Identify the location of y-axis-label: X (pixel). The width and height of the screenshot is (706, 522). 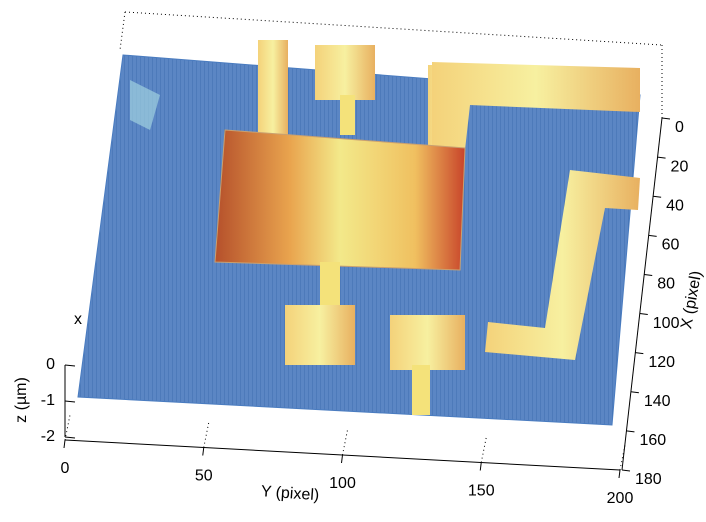
(691, 300).